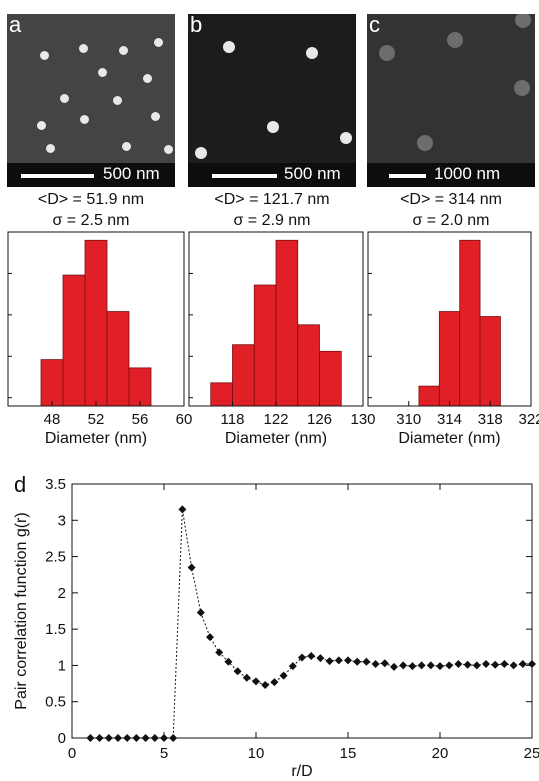 This screenshot has height=781, width=539. What do you see at coordinates (467, 173) in the screenshot?
I see `scalebar-label-c: 1000 nm` at bounding box center [467, 173].